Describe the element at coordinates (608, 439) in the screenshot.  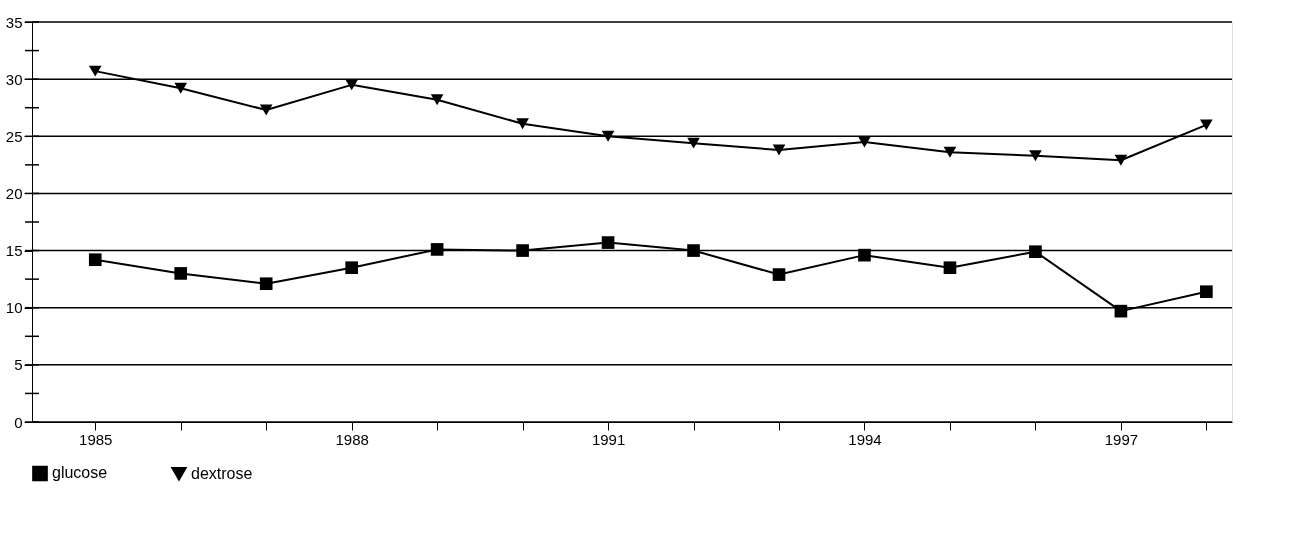
I see `x-tick-label: 1991` at that location.